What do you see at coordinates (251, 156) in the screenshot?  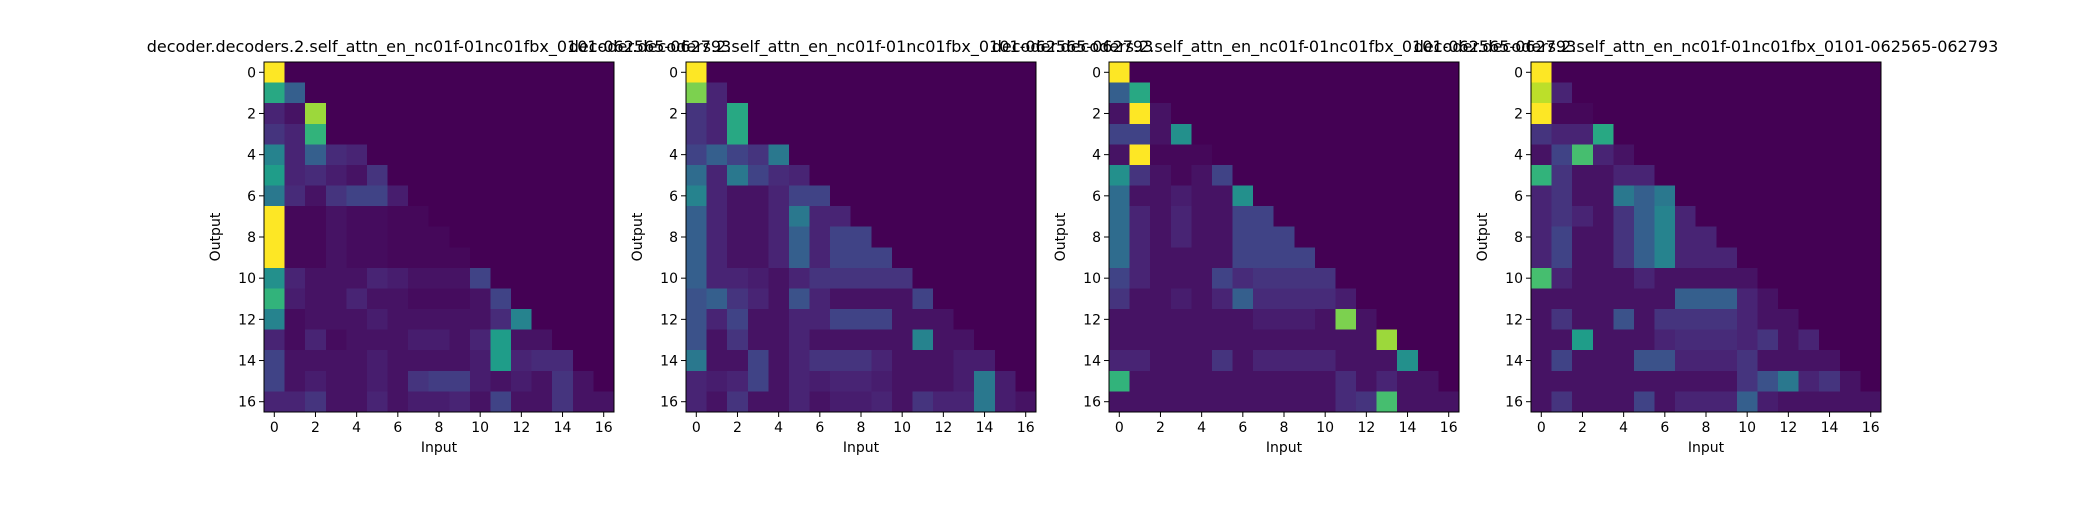 I see `y-tick-label: 4` at bounding box center [251, 156].